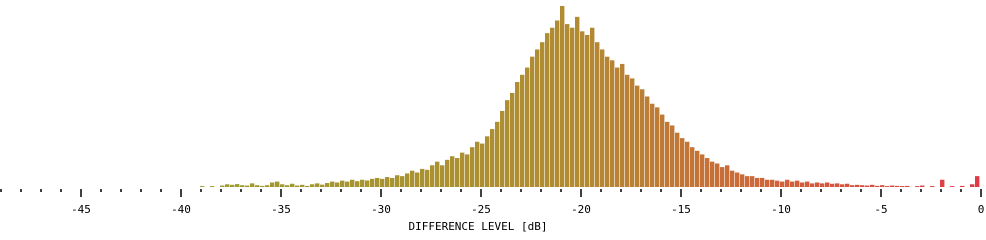 Image resolution: width=986 pixels, height=240 pixels. Describe the element at coordinates (477, 226) in the screenshot. I see `x-axis-label: DIFFERENCE LEVEL [dB]` at that location.